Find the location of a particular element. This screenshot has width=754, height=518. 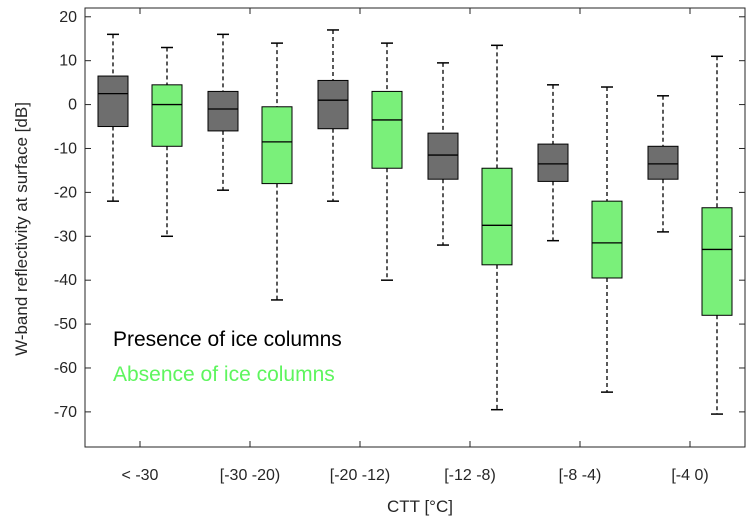

x-tick-label: [-4 0) is located at coordinates (689, 475).